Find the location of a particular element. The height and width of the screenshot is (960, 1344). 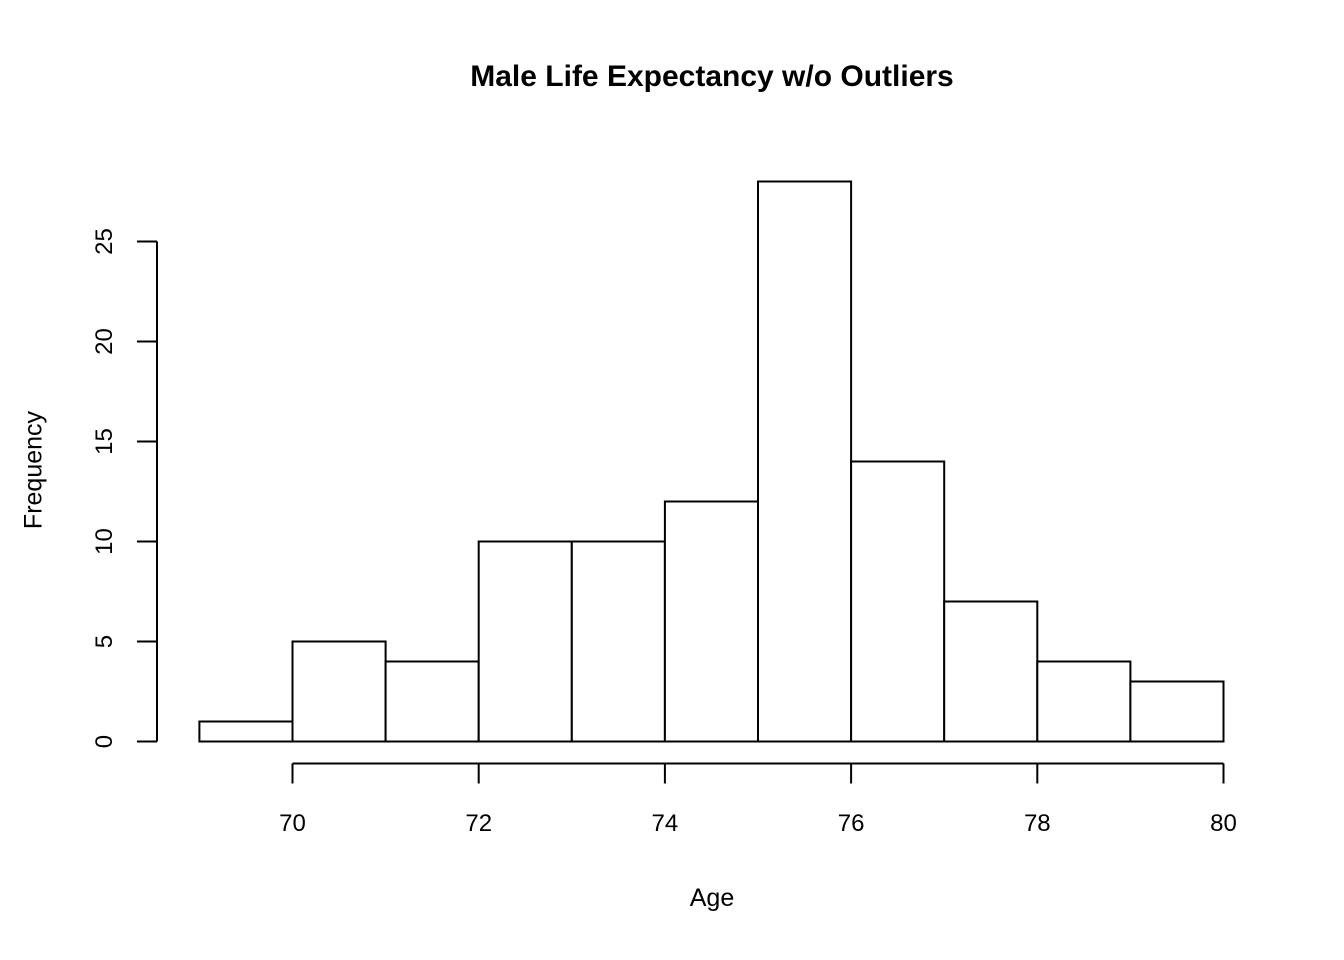

y-tick-label: 20 is located at coordinates (104, 341).